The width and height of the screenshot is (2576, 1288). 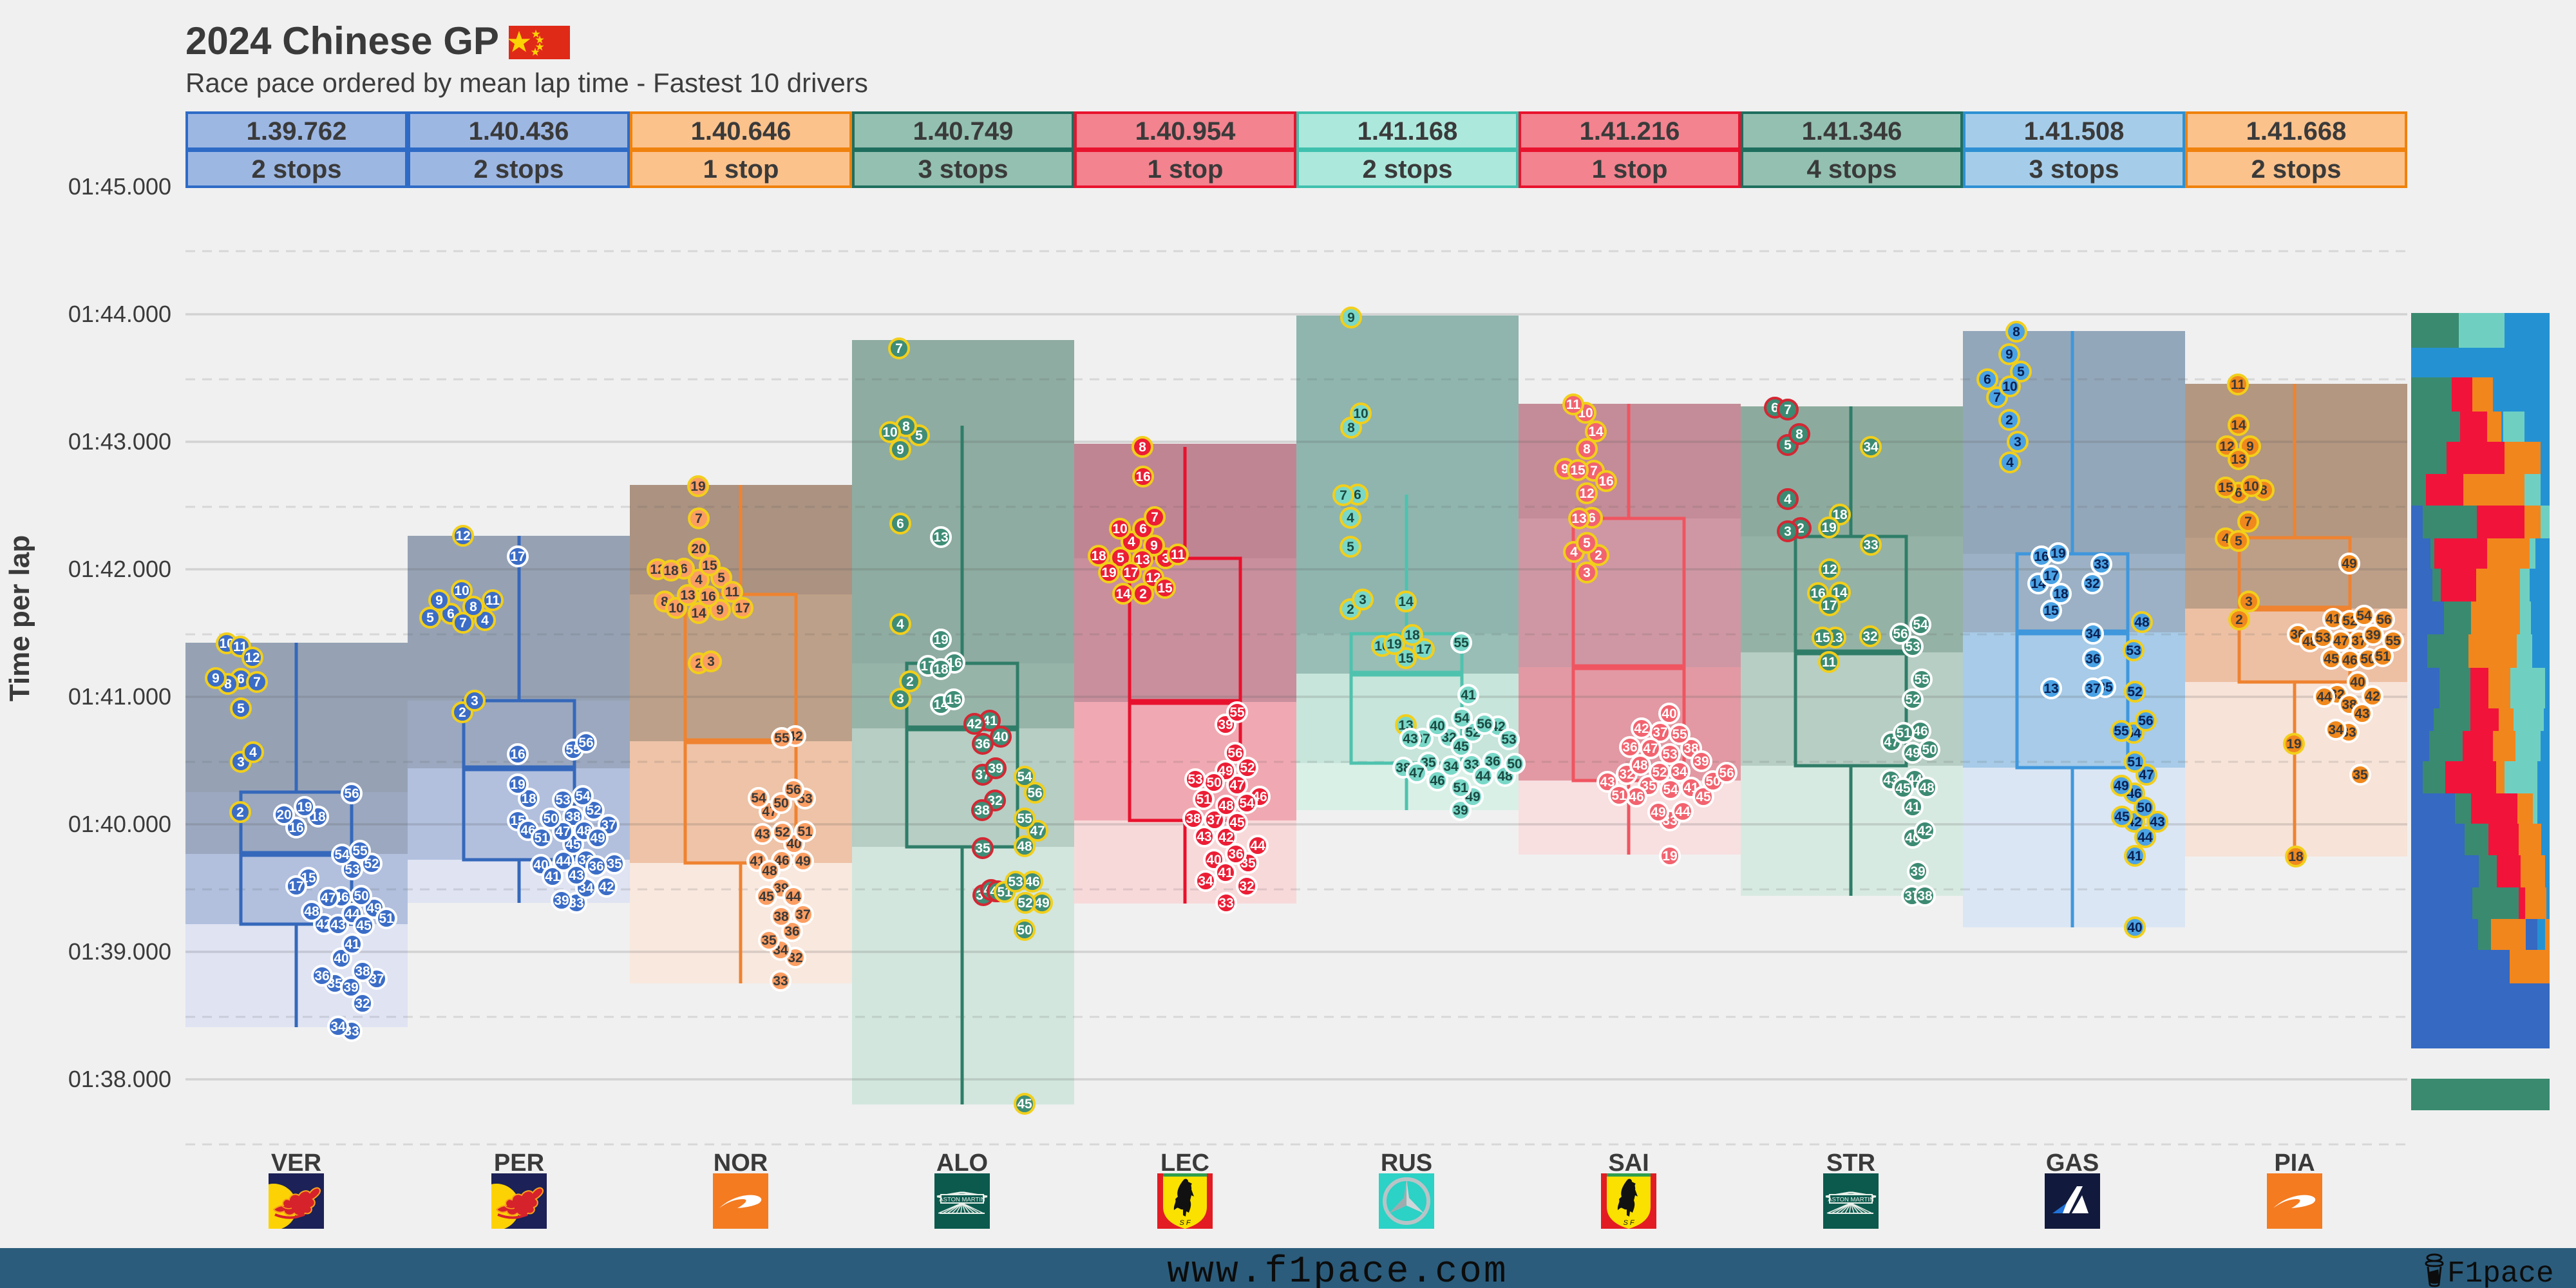 I want to click on svg-text: 1.40.436, so click(x=519, y=131).